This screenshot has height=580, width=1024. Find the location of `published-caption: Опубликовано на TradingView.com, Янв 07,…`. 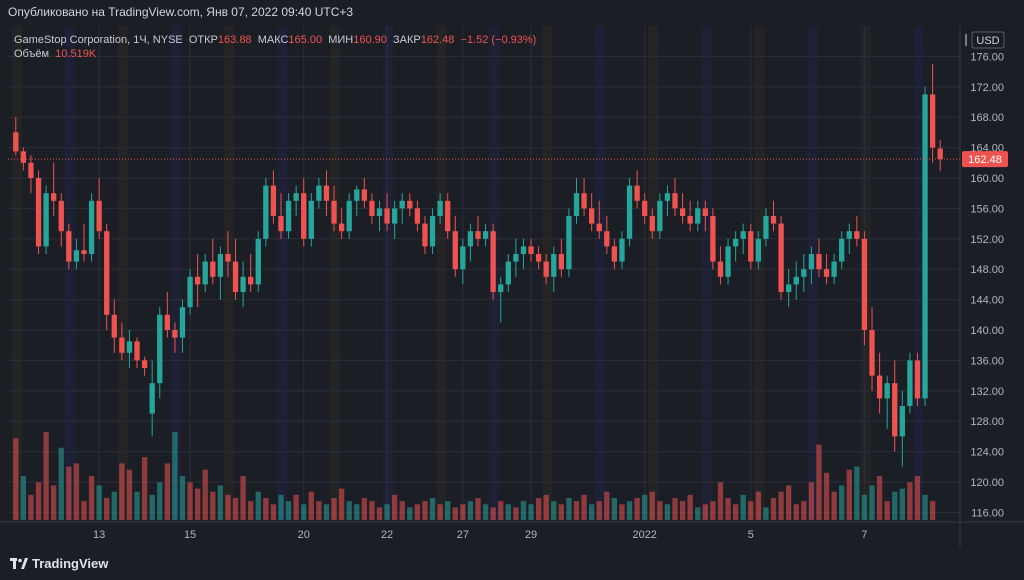

published-caption: Опубликовано на TradingView.com, Янв 07,… is located at coordinates (181, 12).